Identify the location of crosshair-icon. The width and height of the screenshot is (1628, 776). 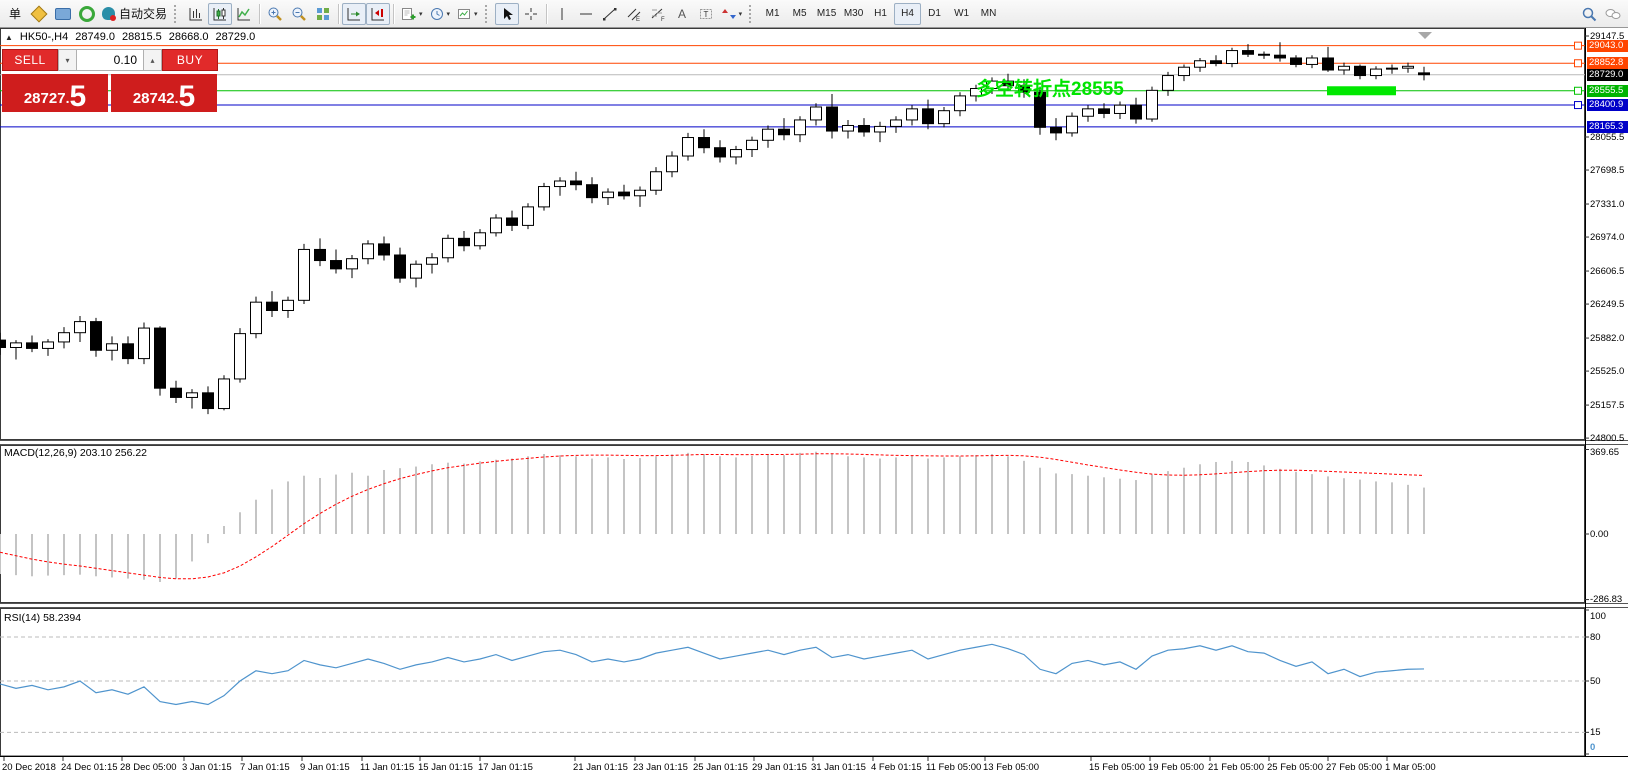
(530, 13).